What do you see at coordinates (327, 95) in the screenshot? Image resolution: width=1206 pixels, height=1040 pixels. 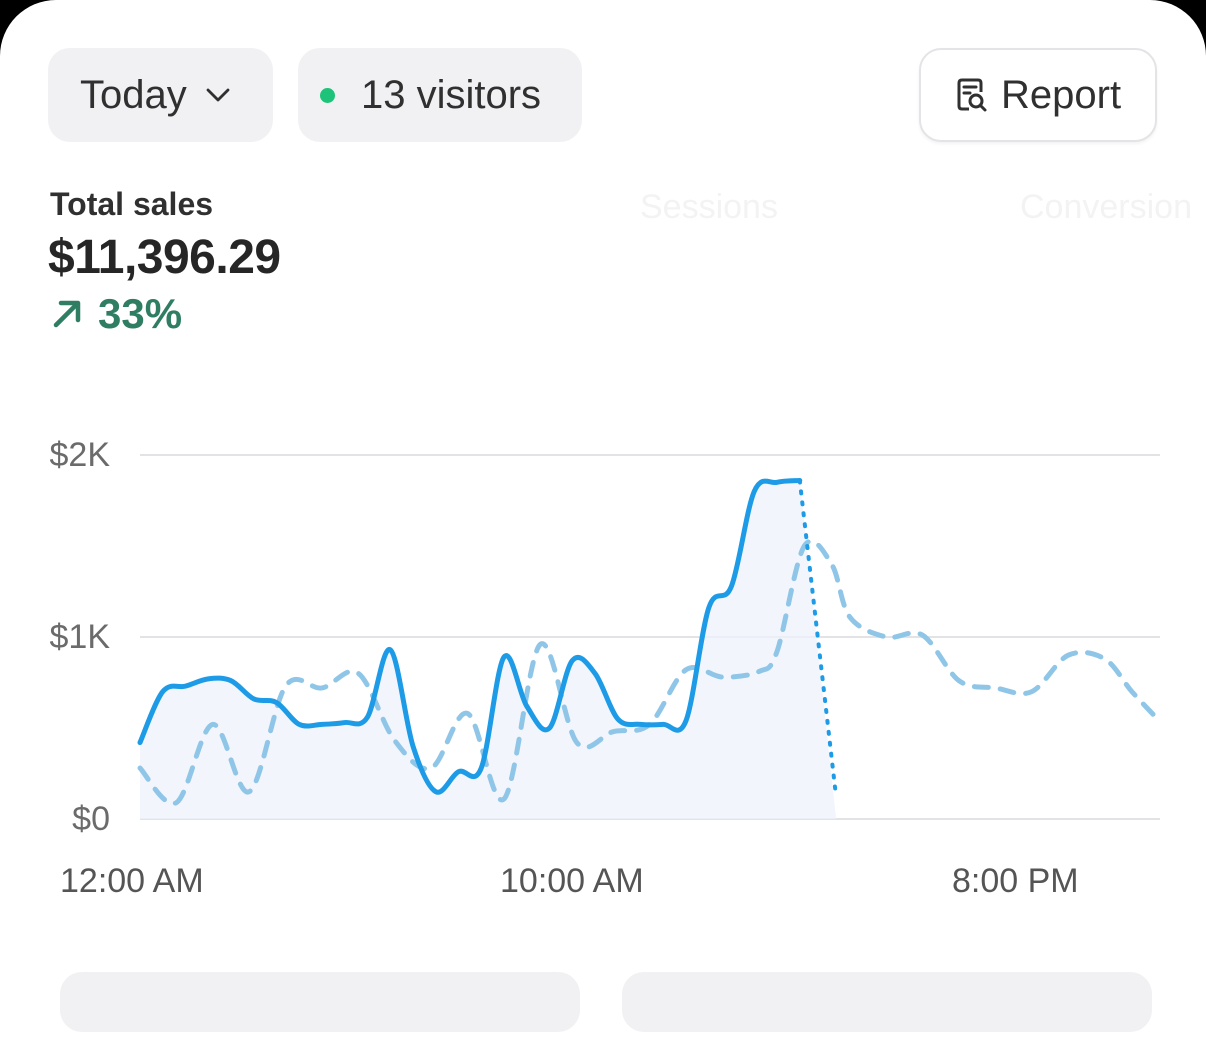 I see `live-dot-icon` at bounding box center [327, 95].